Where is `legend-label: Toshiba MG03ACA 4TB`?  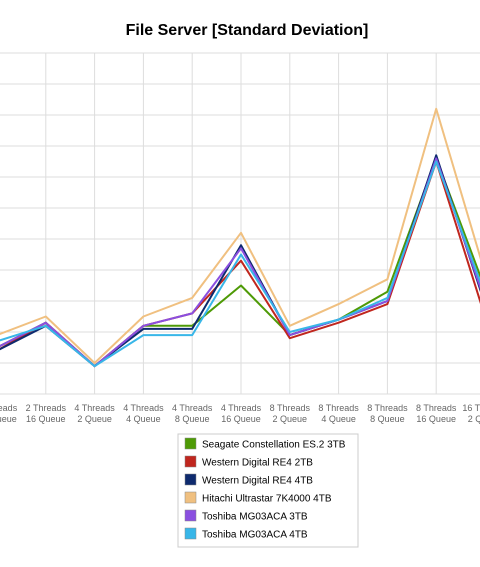
legend-label: Toshiba MG03ACA 4TB is located at coordinates (255, 535).